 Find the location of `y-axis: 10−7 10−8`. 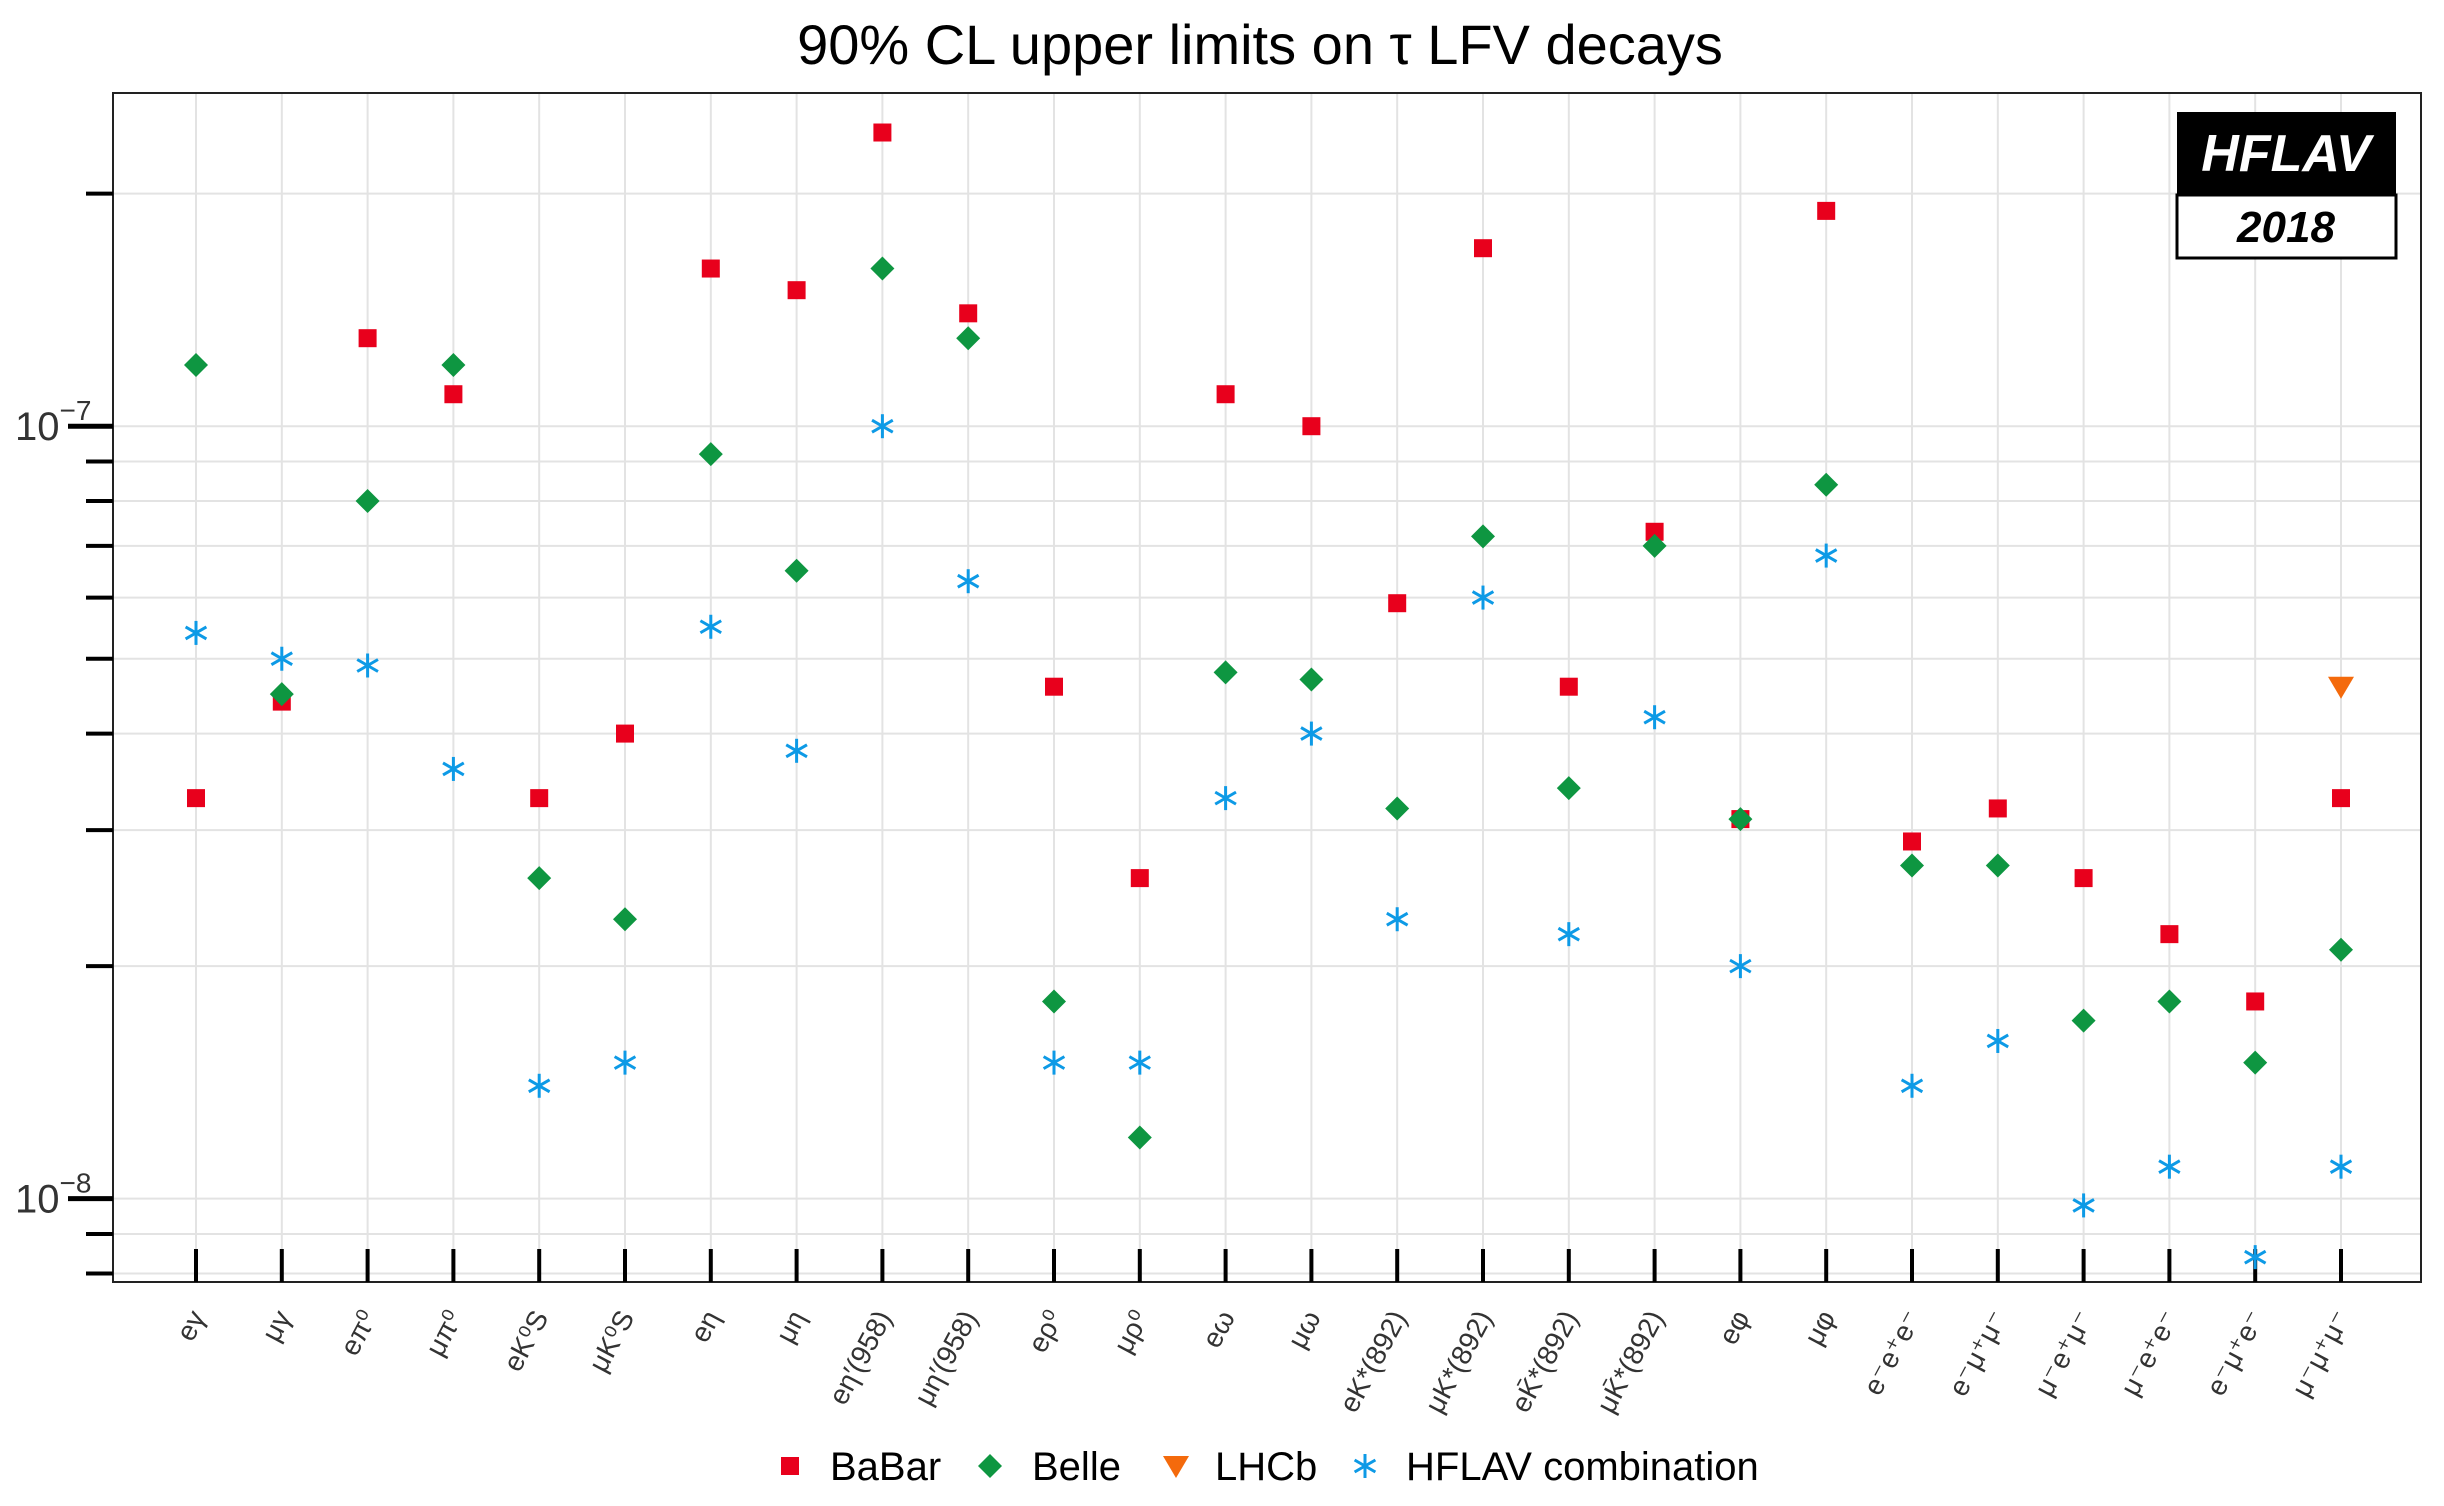

y-axis: 10−7 10−8 is located at coordinates (64, 733).